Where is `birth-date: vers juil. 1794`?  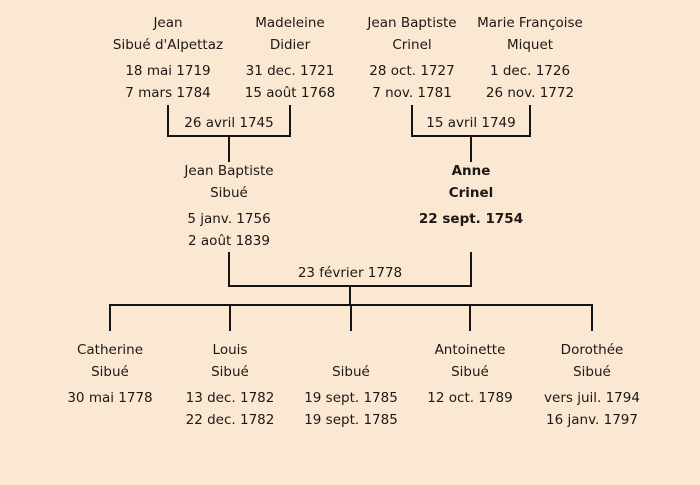 birth-date: vers juil. 1794 is located at coordinates (592, 398).